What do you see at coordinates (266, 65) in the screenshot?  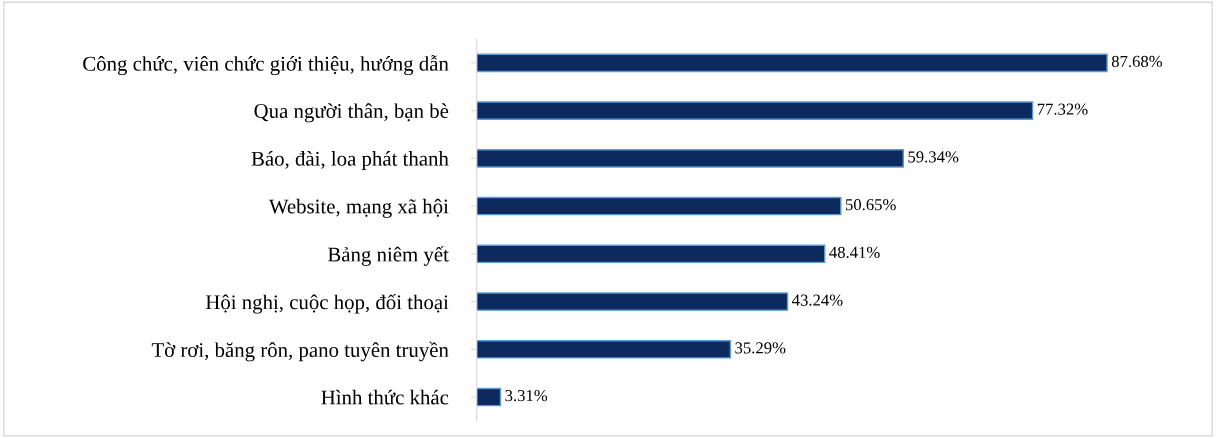 I see `y-tick-label: Công chức, viên chức giới thiệu, hướng dẫn` at bounding box center [266, 65].